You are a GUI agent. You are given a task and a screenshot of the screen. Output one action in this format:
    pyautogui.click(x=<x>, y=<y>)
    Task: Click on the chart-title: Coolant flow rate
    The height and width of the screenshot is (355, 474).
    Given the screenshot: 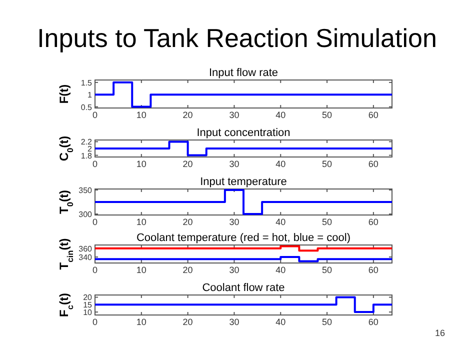 What is the action you would take?
    pyautogui.click(x=243, y=288)
    